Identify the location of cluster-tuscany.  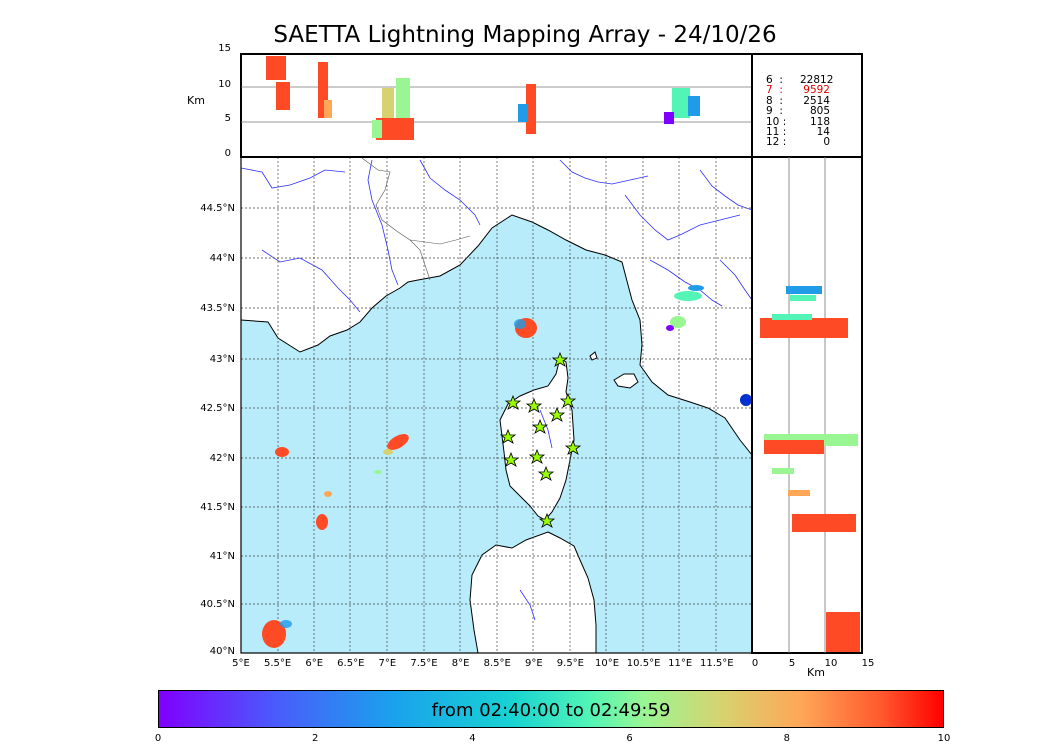
(688, 296).